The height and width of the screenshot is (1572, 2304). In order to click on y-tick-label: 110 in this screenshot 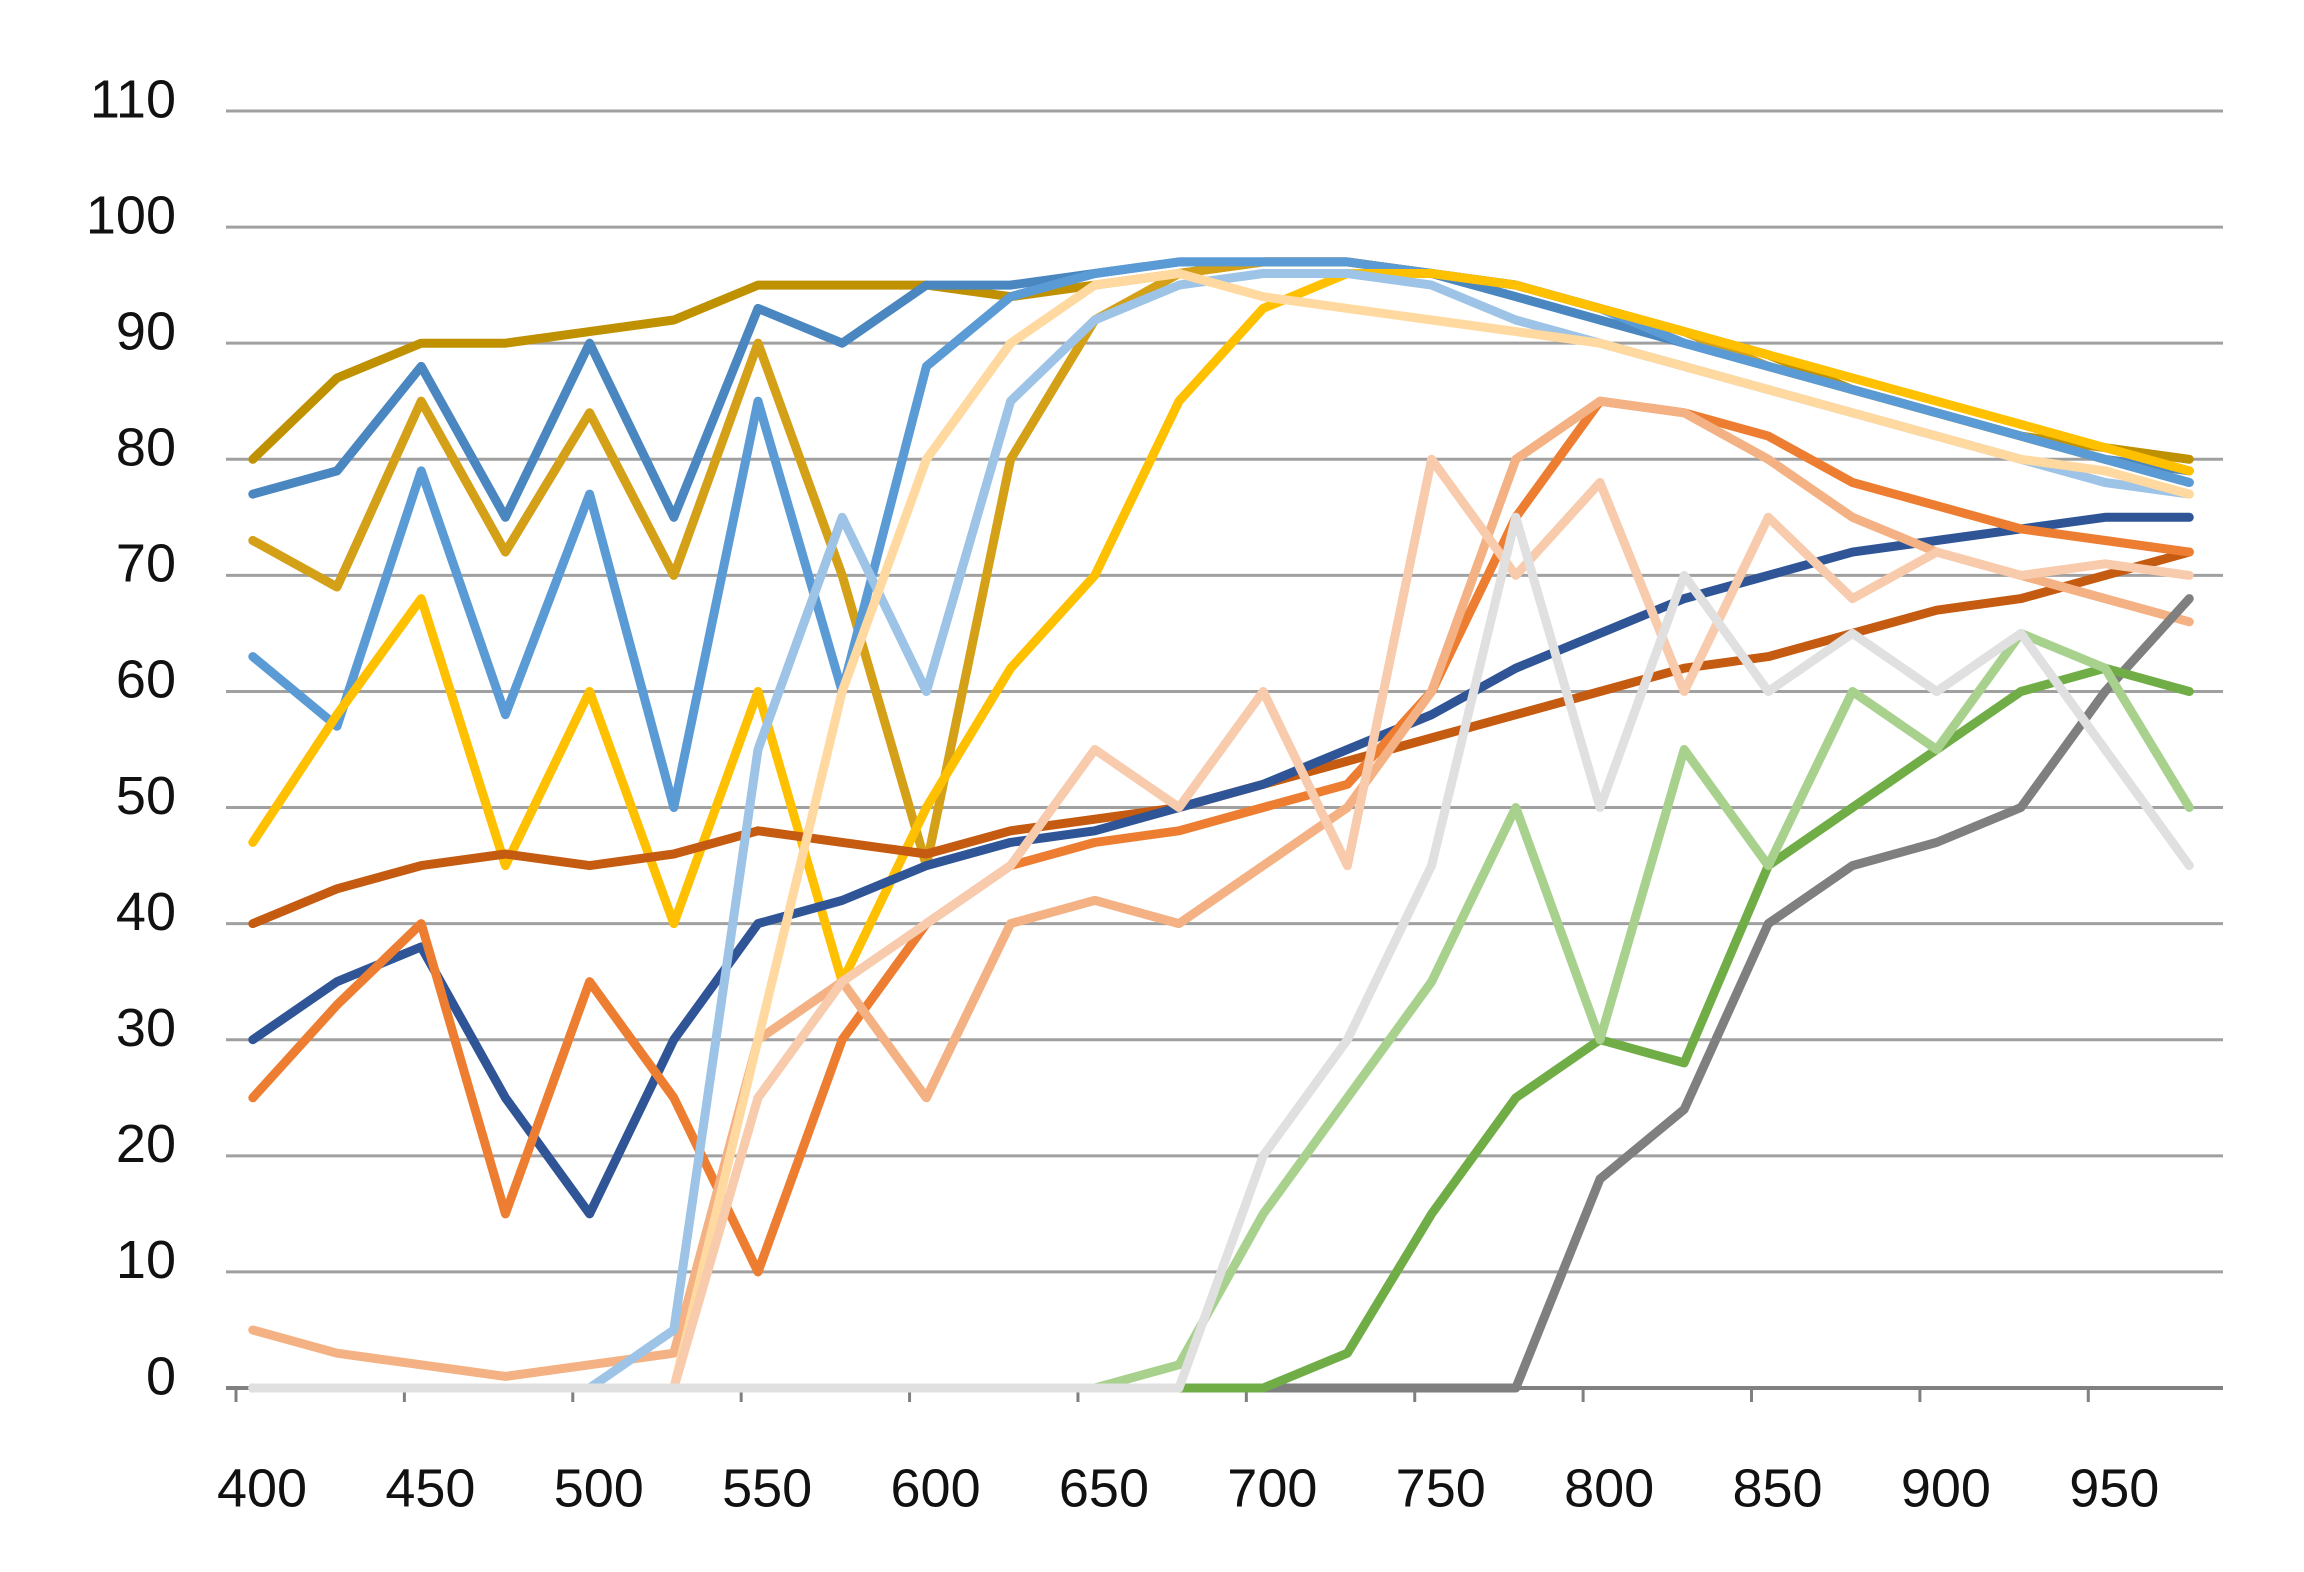, I will do `click(133, 99)`.